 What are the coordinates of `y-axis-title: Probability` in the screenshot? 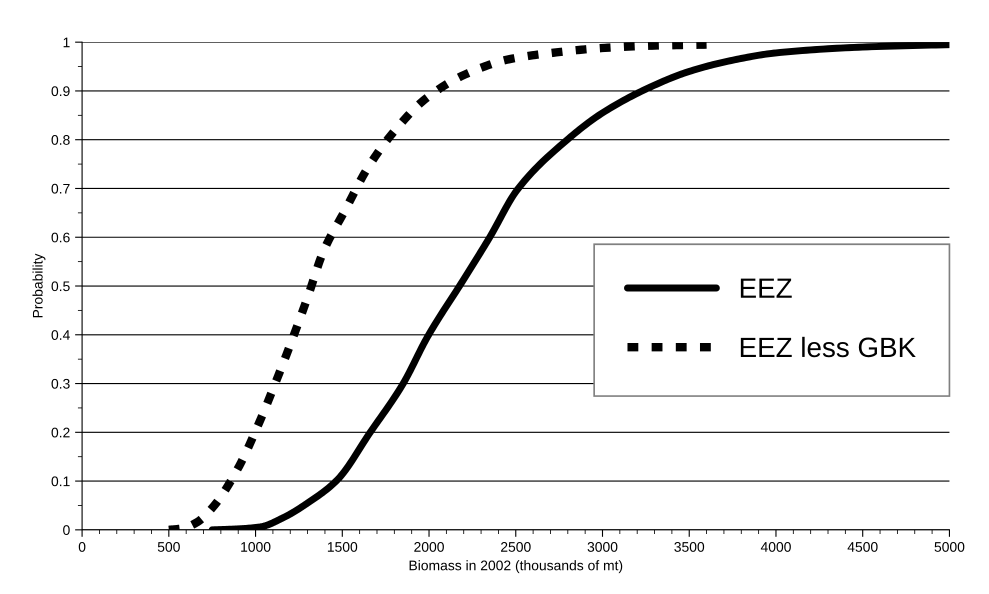 It's located at (39, 286).